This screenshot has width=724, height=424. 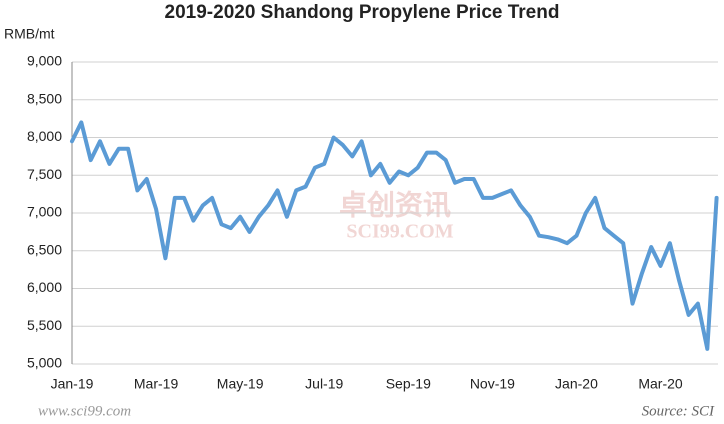 What do you see at coordinates (576, 384) in the screenshot?
I see `x-tick-label: Jan-20` at bounding box center [576, 384].